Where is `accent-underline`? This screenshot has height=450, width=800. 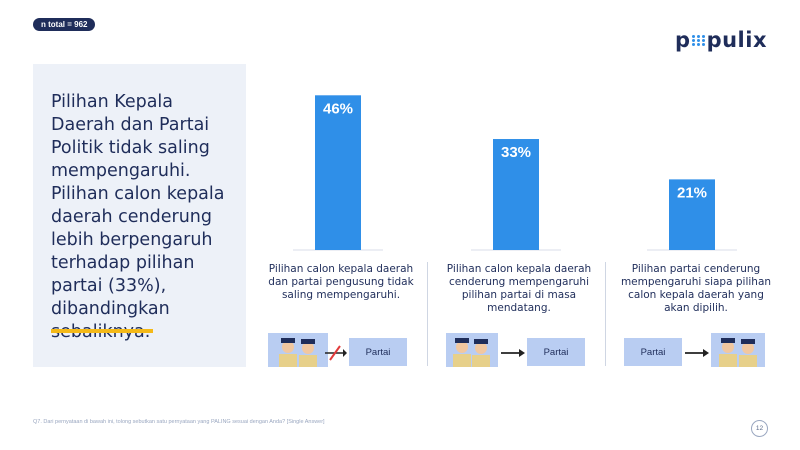
accent-underline is located at coordinates (102, 331).